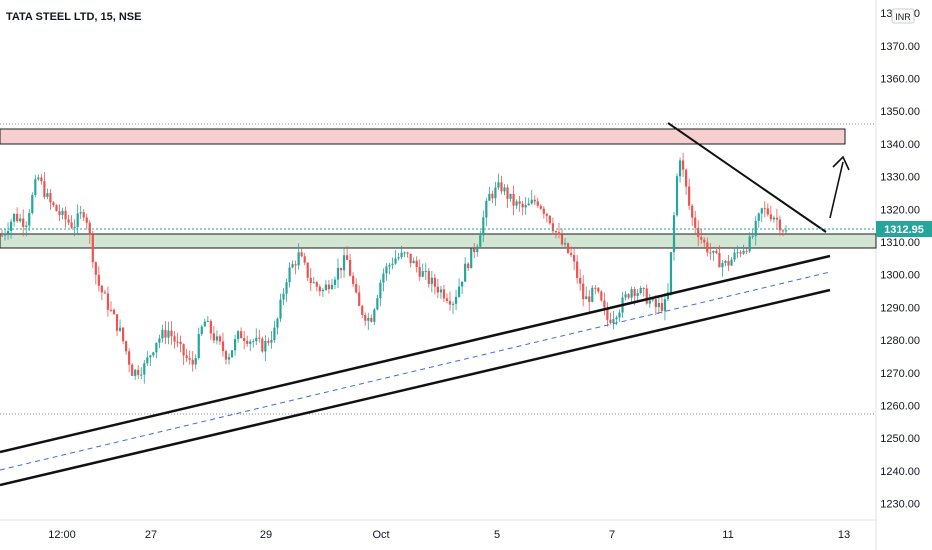 The height and width of the screenshot is (550, 932). Describe the element at coordinates (900, 374) in the screenshot. I see `price-tick-label: 1270.00` at that location.